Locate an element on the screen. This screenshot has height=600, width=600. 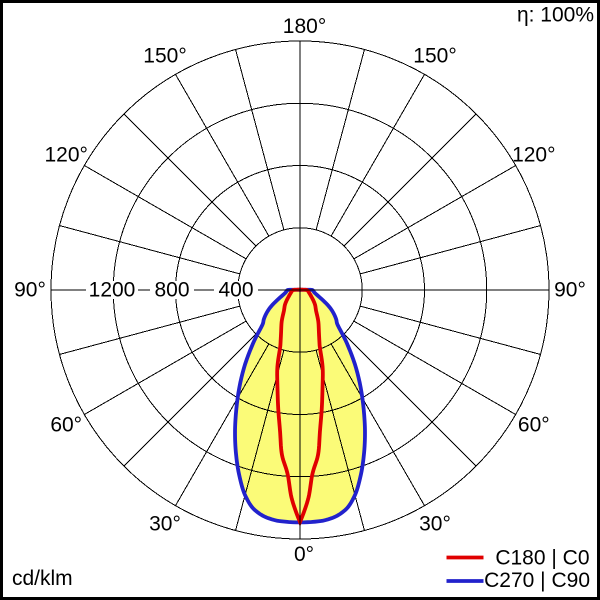
svg-text: η: 100% is located at coordinates (555, 15).